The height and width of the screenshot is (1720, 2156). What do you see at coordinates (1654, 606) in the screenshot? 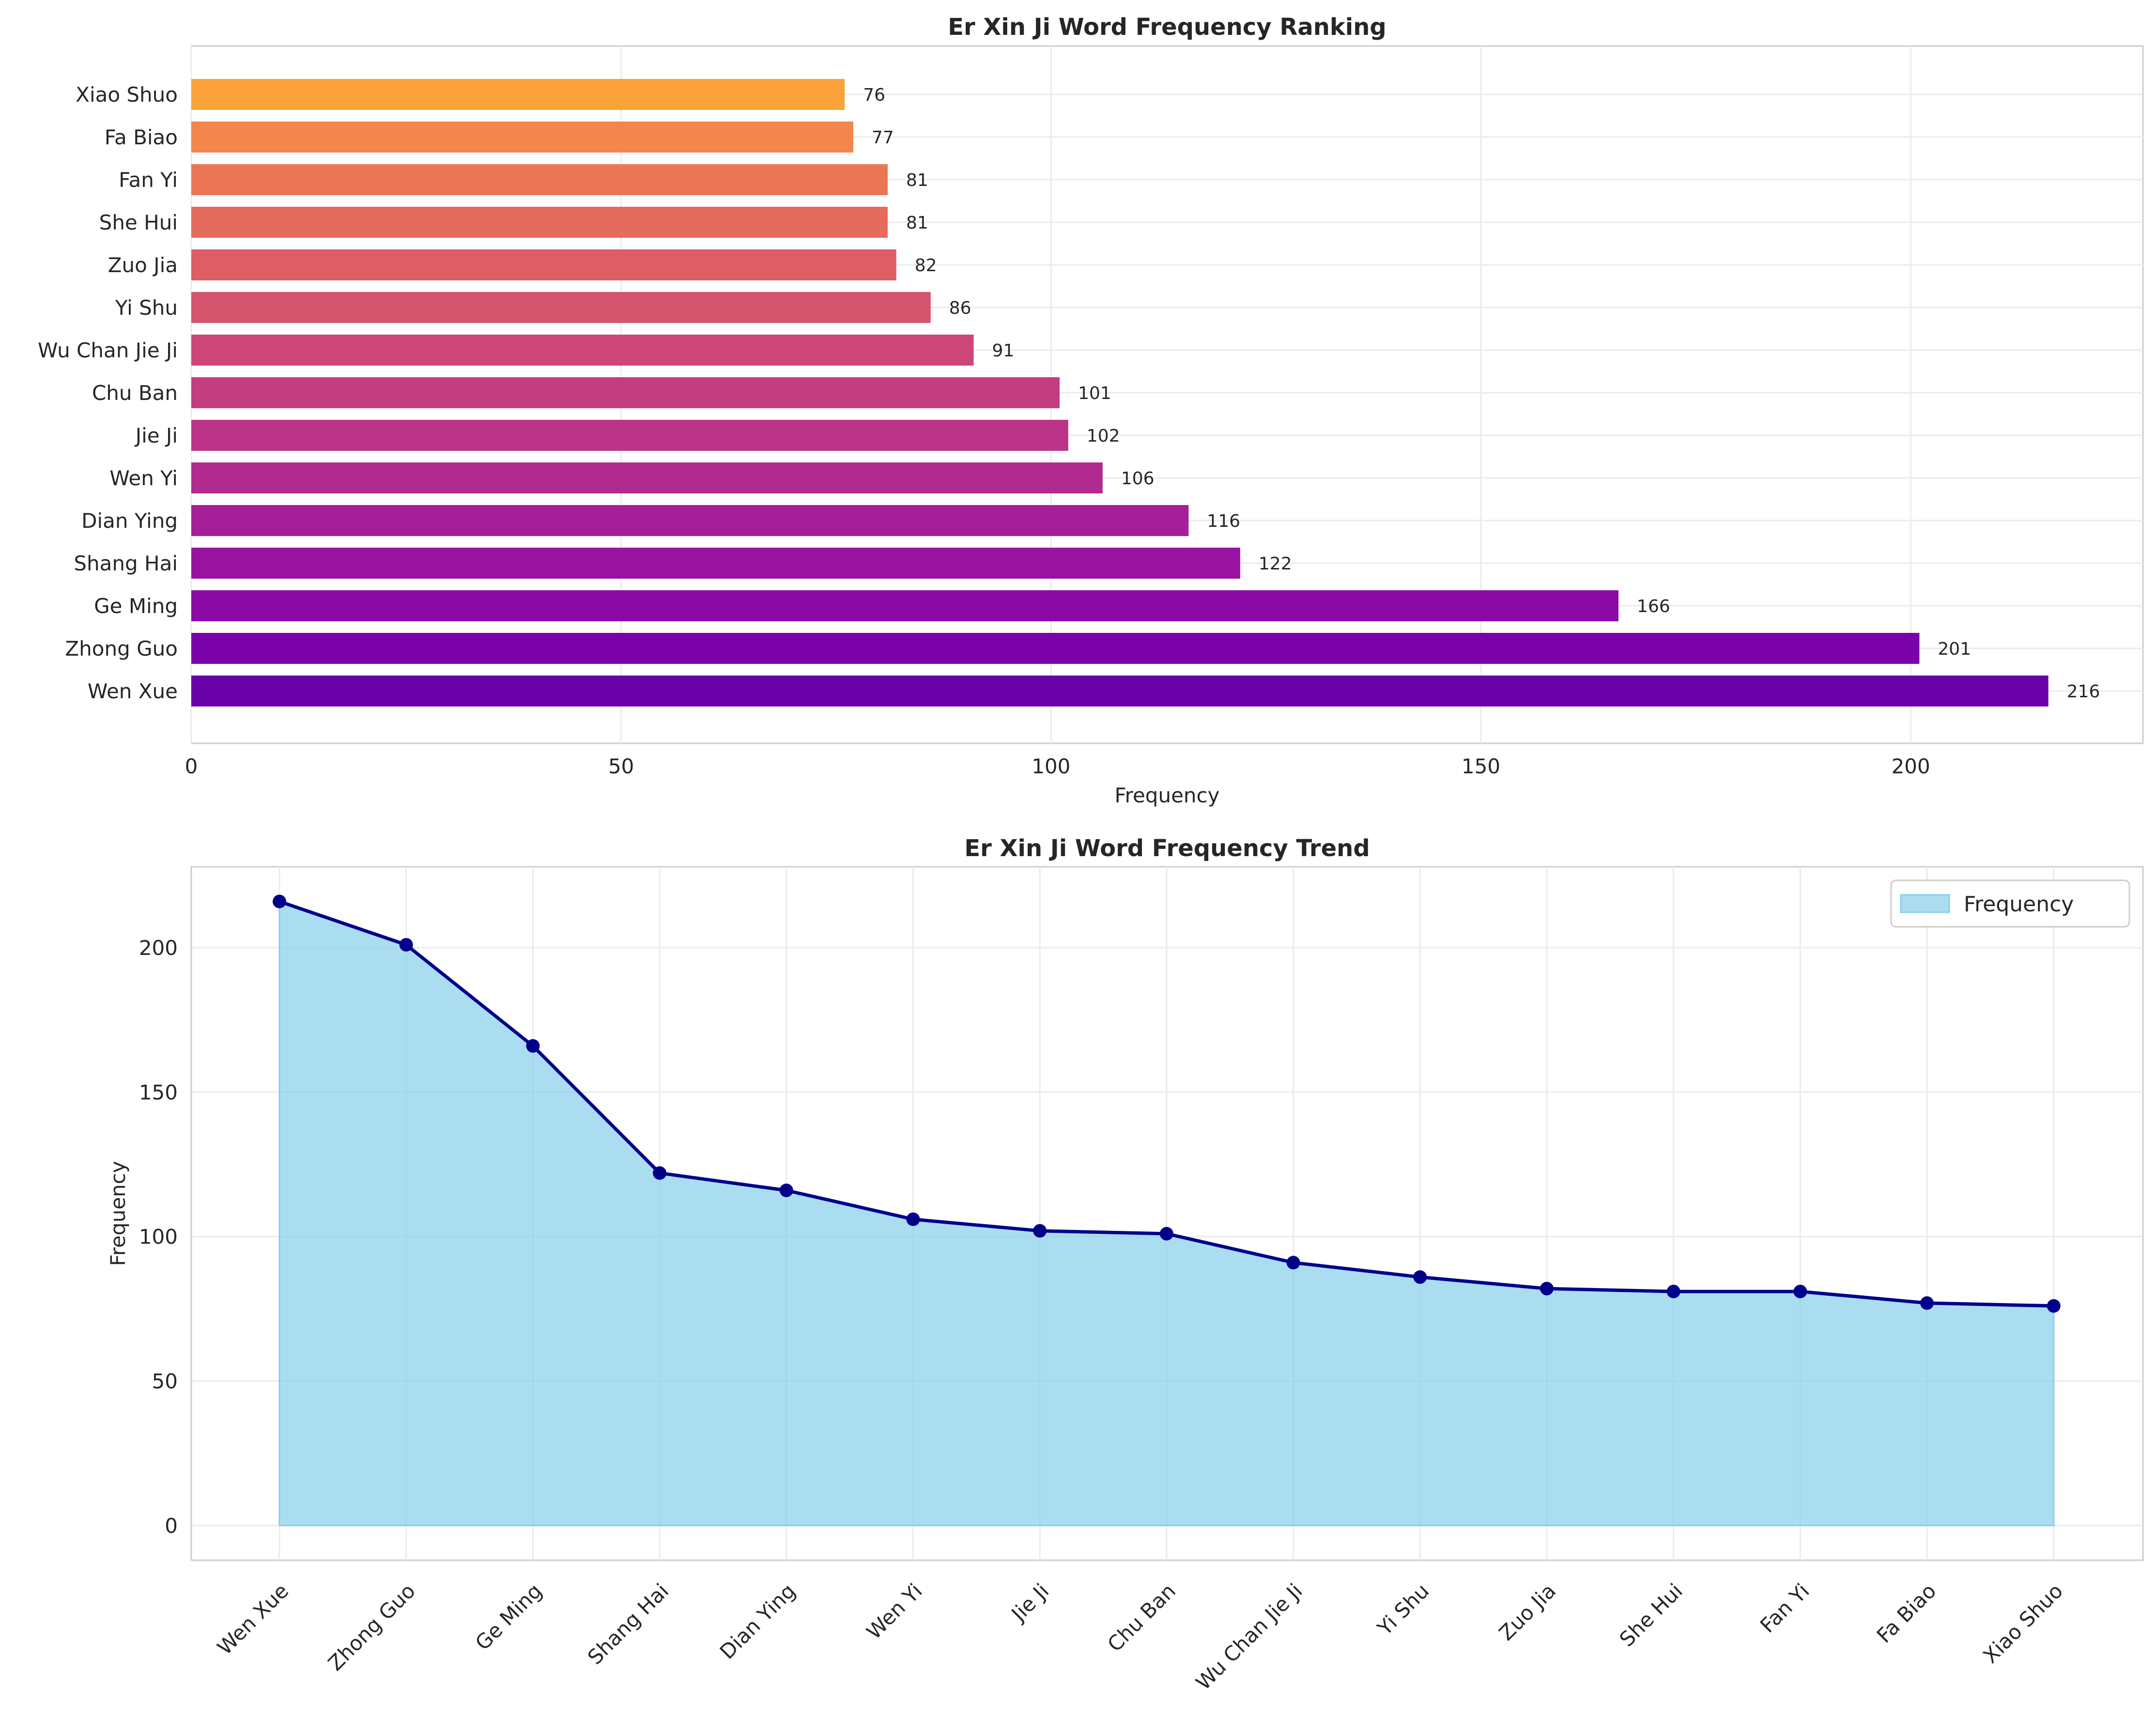
I see `ranking-value-label: 166` at bounding box center [1654, 606].